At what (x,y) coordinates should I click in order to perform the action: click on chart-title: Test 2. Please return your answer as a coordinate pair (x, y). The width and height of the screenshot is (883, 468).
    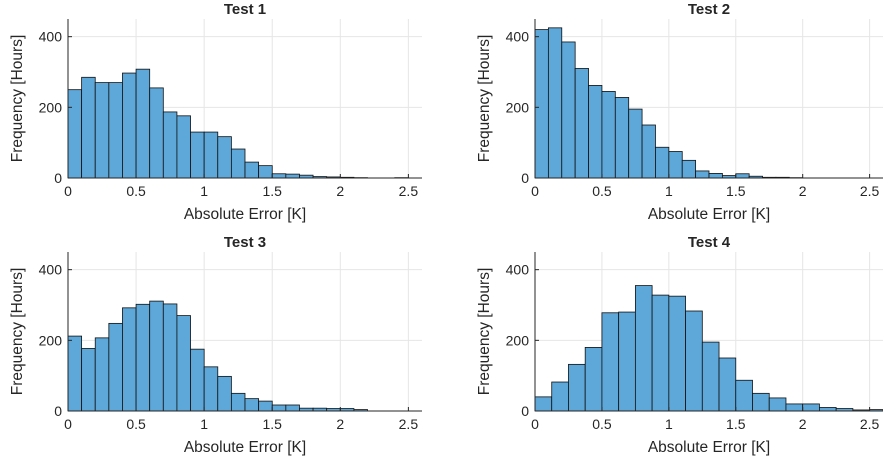
    Looking at the image, I should click on (709, 9).